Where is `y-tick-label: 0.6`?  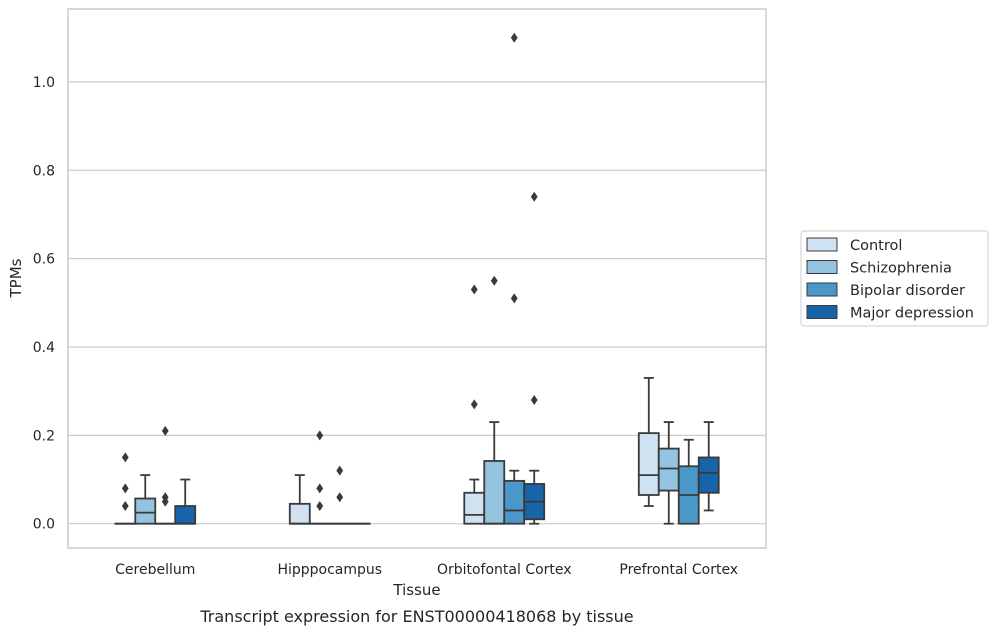
y-tick-label: 0.6 is located at coordinates (44, 260).